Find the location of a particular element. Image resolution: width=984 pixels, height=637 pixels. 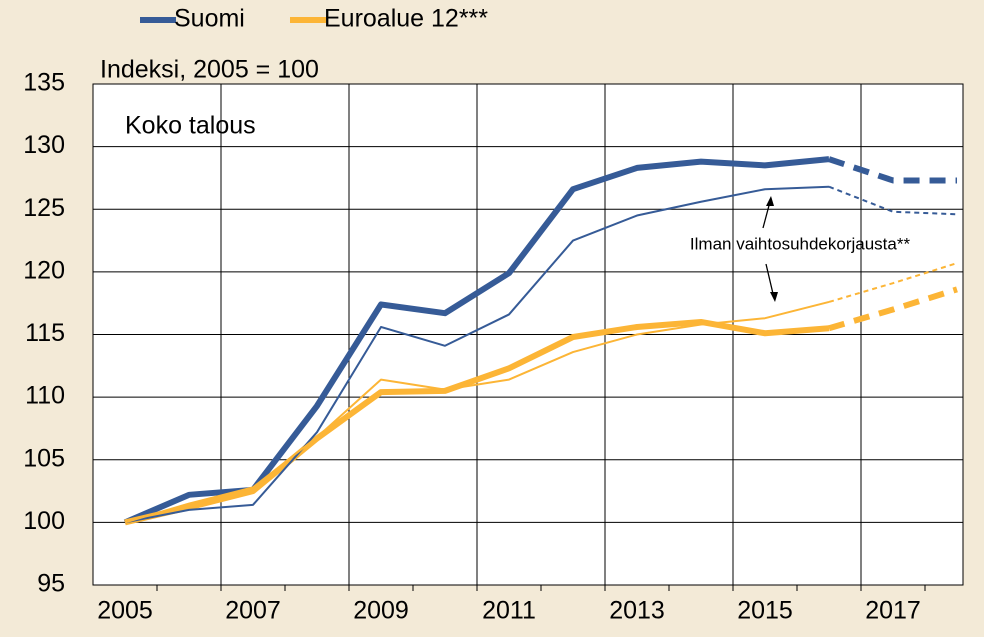

x-tick-label: 2017 is located at coordinates (893, 611).